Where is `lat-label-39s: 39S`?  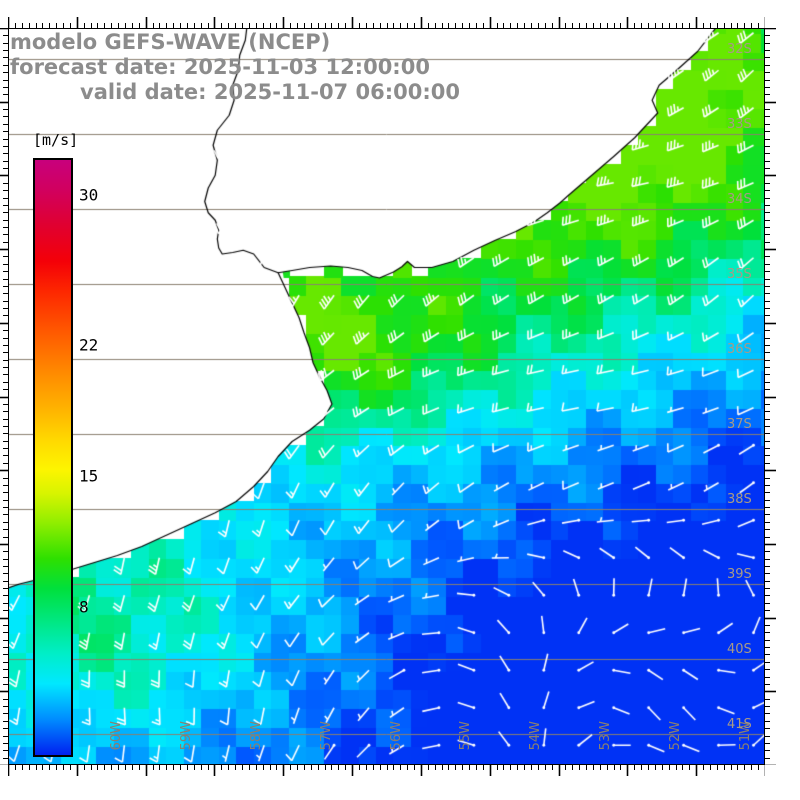
lat-label-39s: 39S is located at coordinates (739, 574).